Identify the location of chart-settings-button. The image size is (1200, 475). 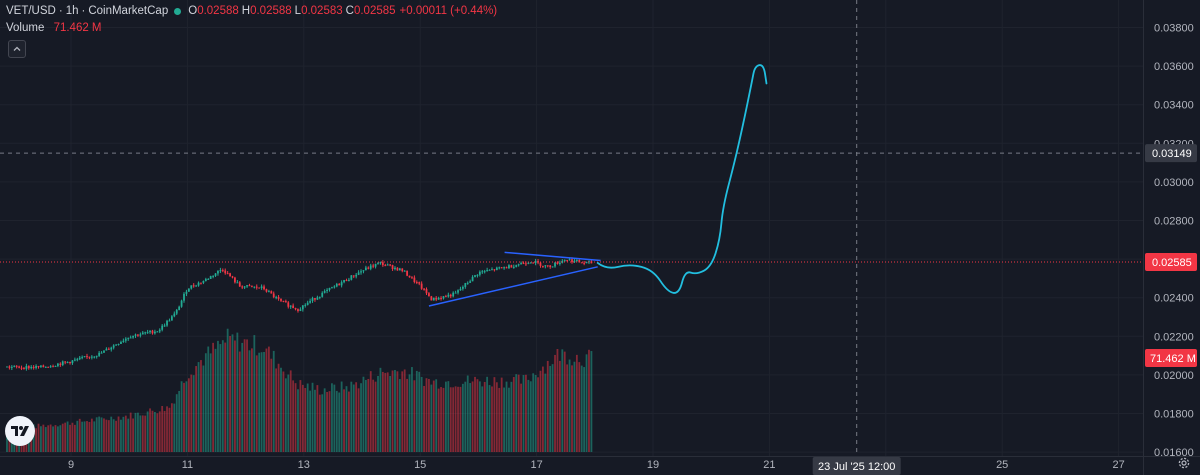
(1184, 463).